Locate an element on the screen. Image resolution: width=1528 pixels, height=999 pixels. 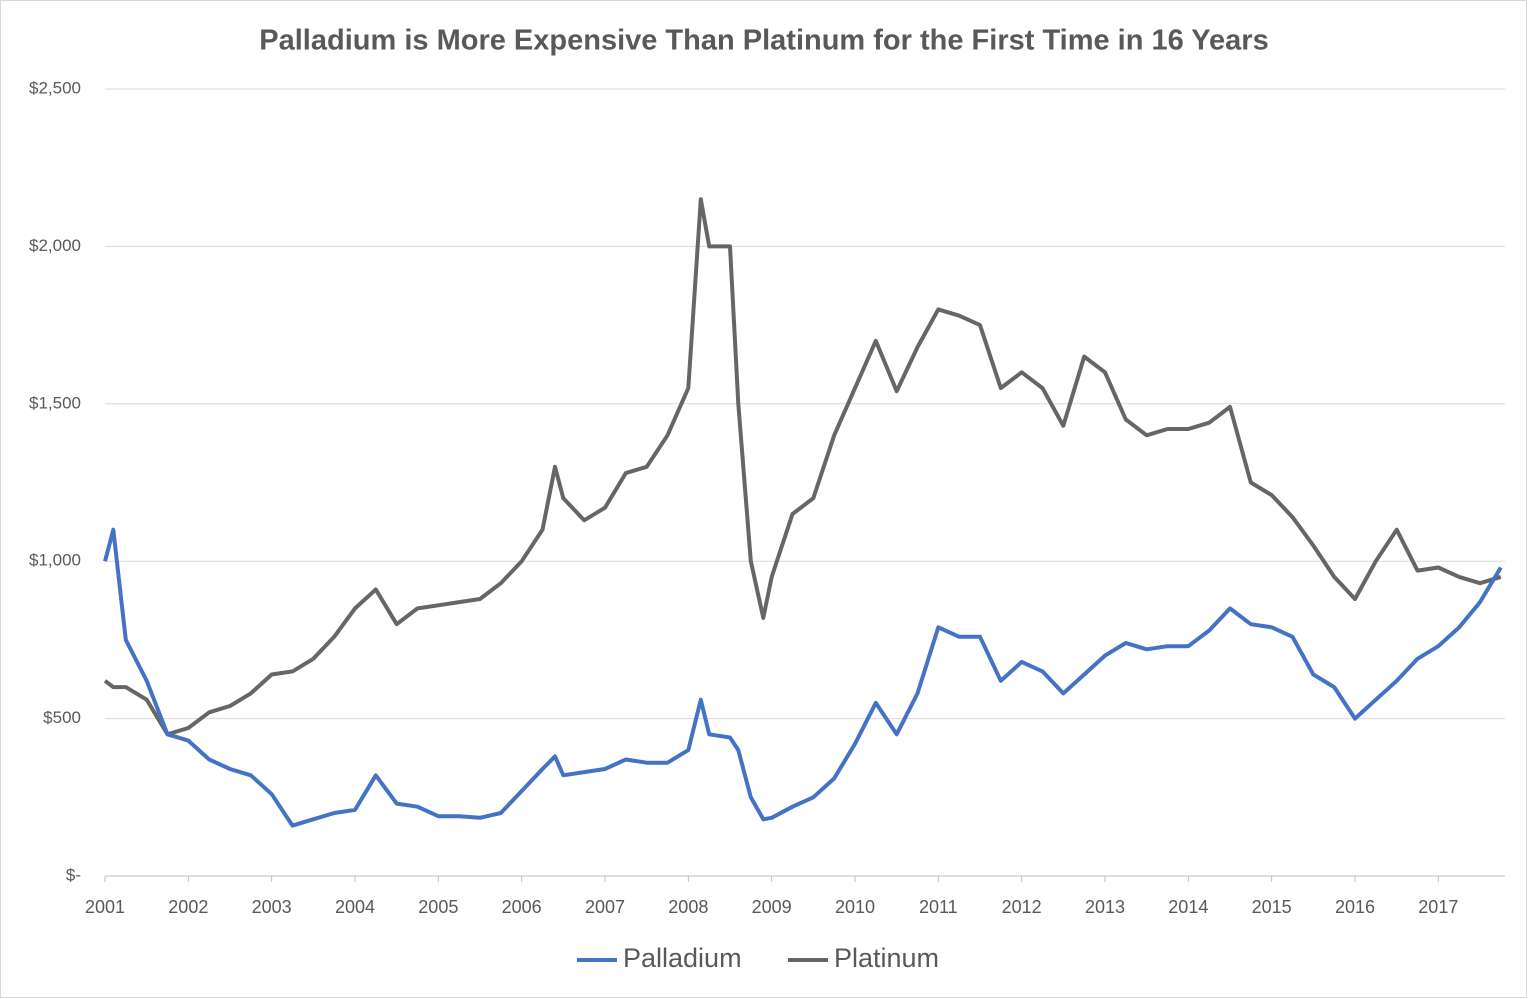
x-tick-label: 2004 is located at coordinates (355, 907).